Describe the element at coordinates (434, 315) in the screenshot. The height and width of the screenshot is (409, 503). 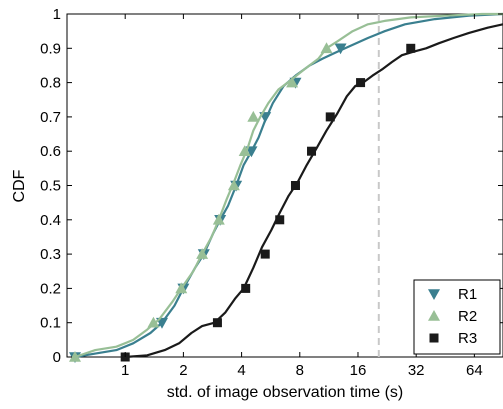
I see `legend-marker-r2` at that location.